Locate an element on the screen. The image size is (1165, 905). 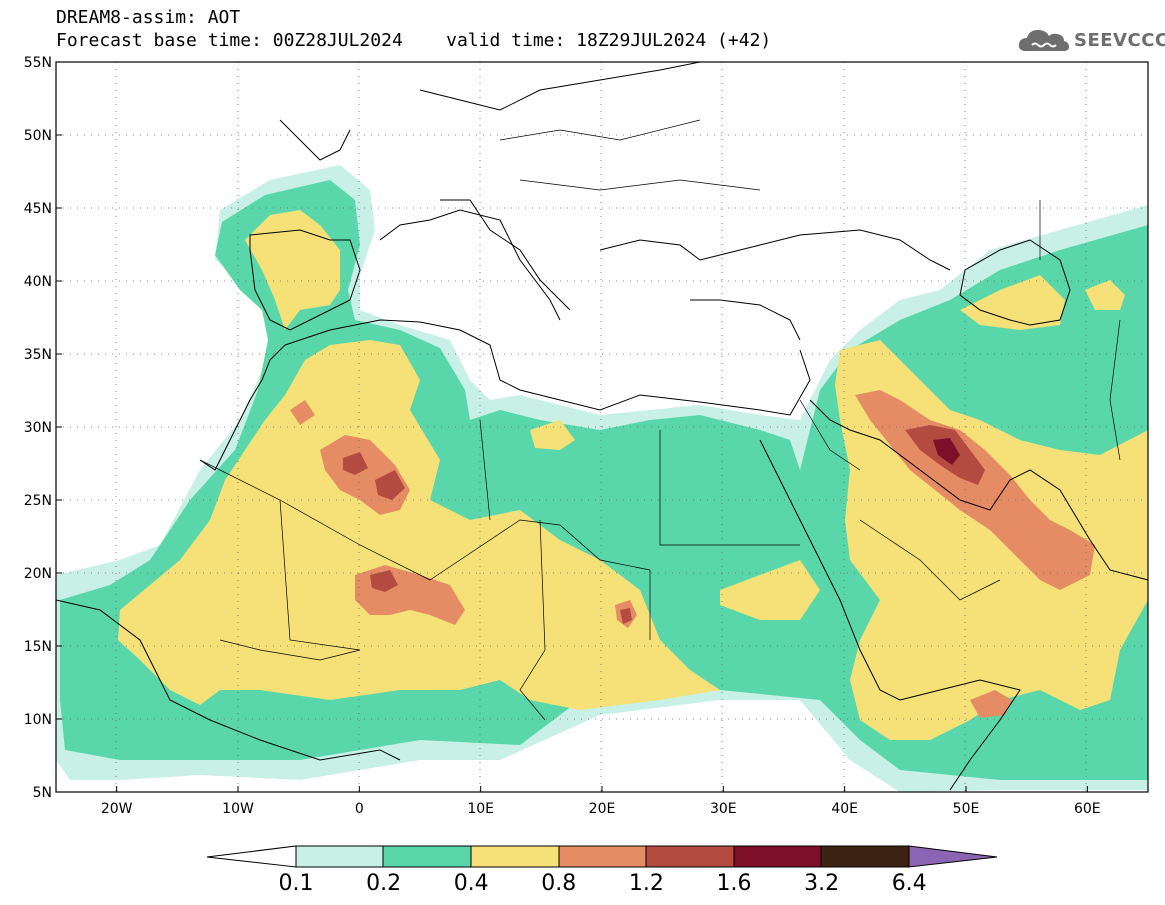
colorbar-box-0.1 is located at coordinates (339, 856).